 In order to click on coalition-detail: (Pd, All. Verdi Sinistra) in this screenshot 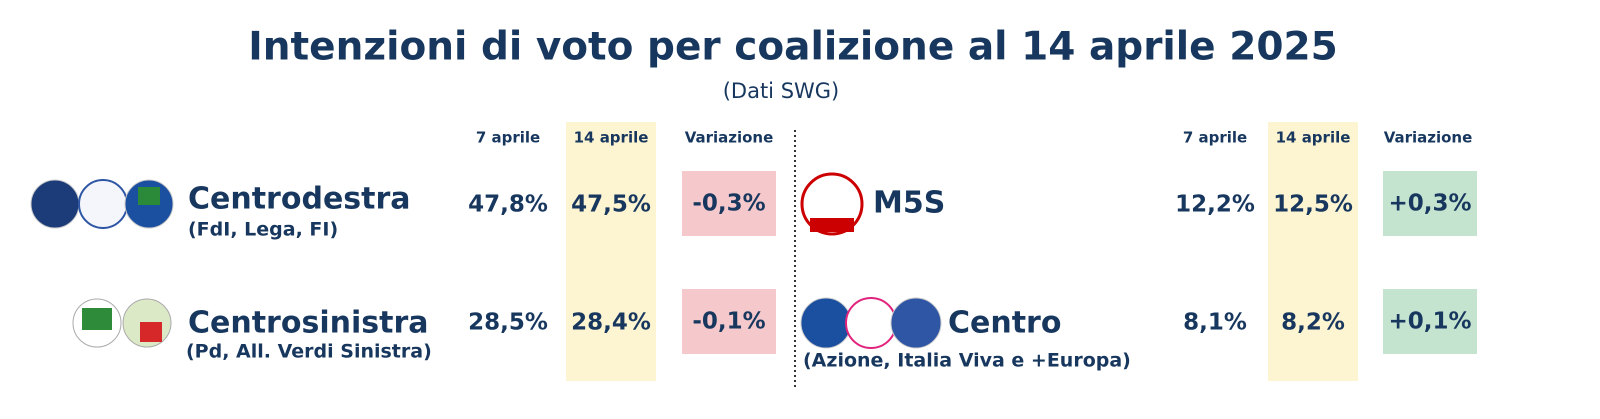, I will do `click(309, 352)`.